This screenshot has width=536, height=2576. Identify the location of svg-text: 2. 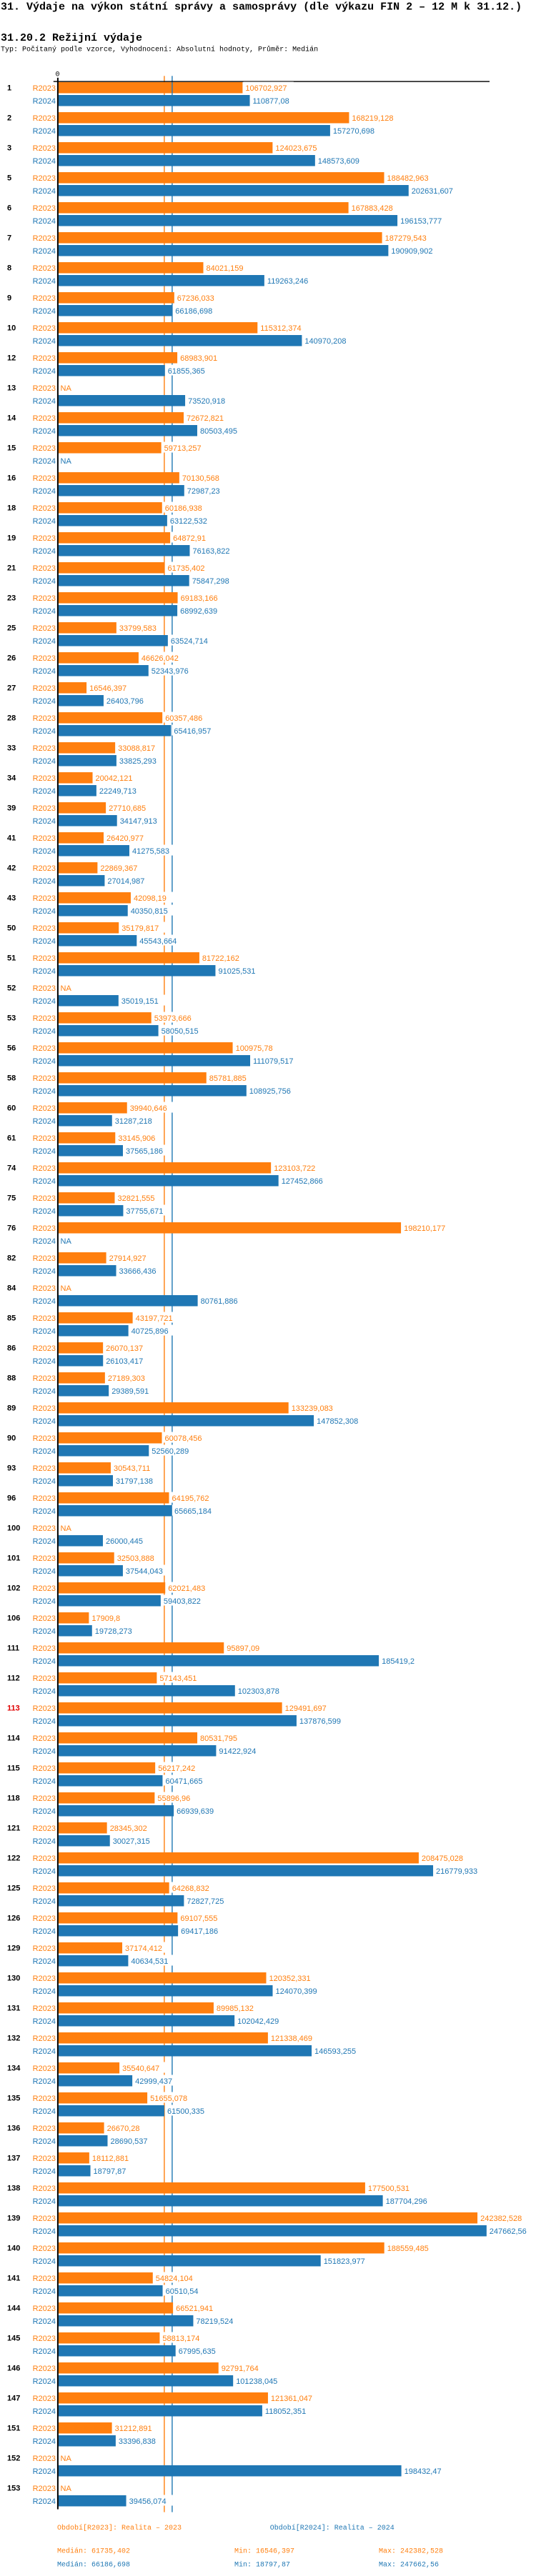
(9, 118).